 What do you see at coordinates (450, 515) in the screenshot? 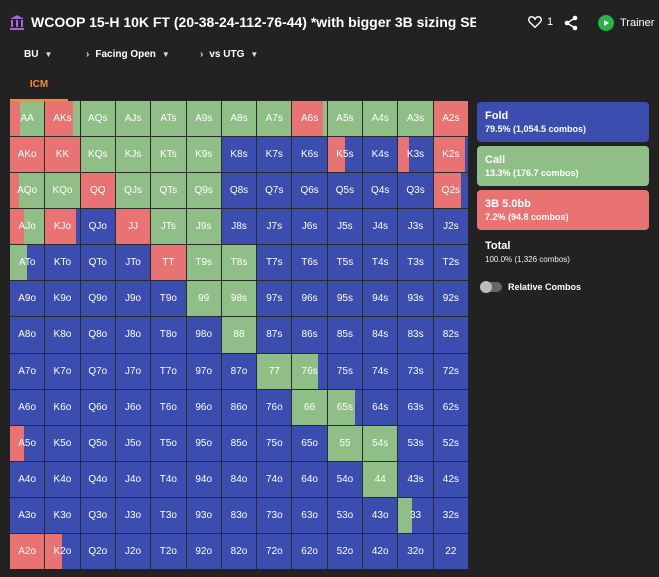
I see `hand-cell: 32s` at bounding box center [450, 515].